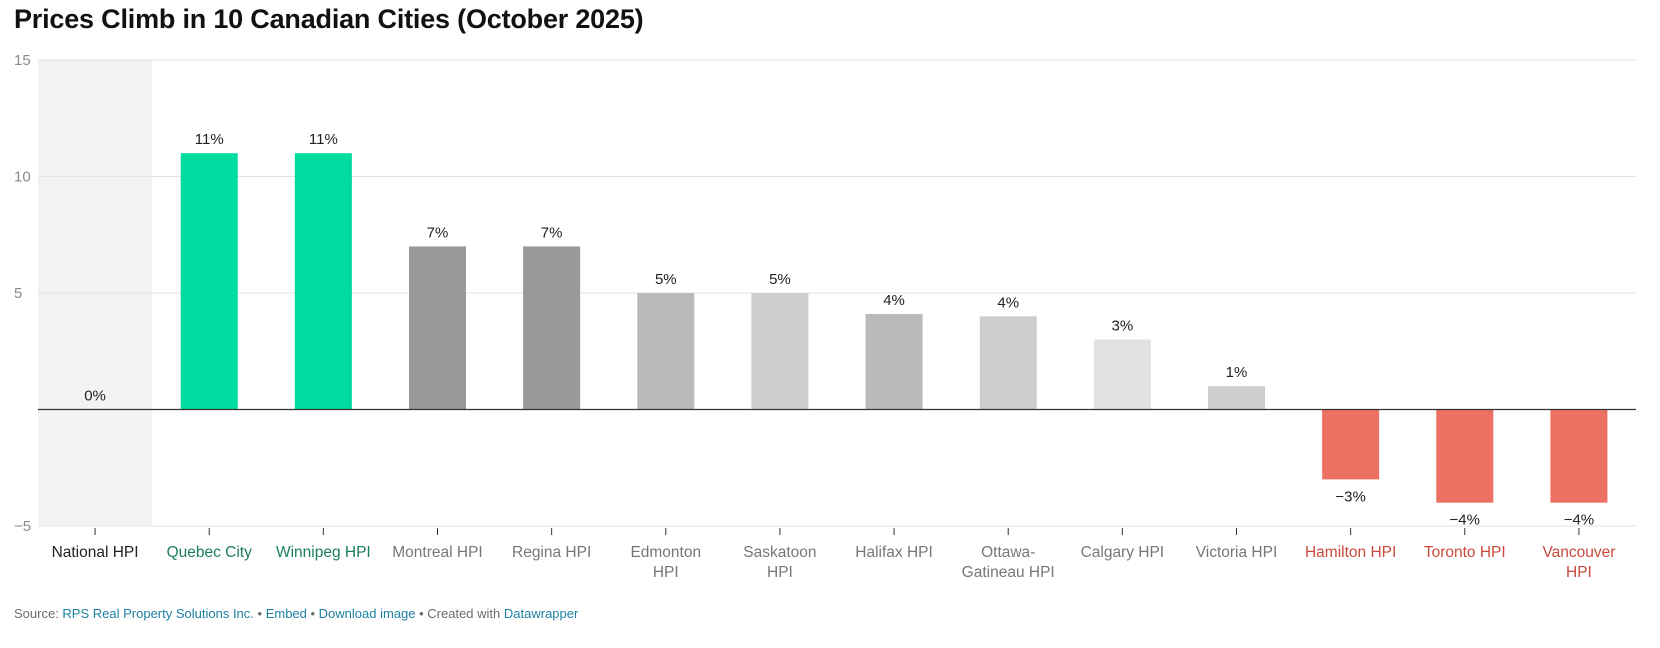  I want to click on source-link: RPS Real Property Solutions Inc., so click(158, 613).